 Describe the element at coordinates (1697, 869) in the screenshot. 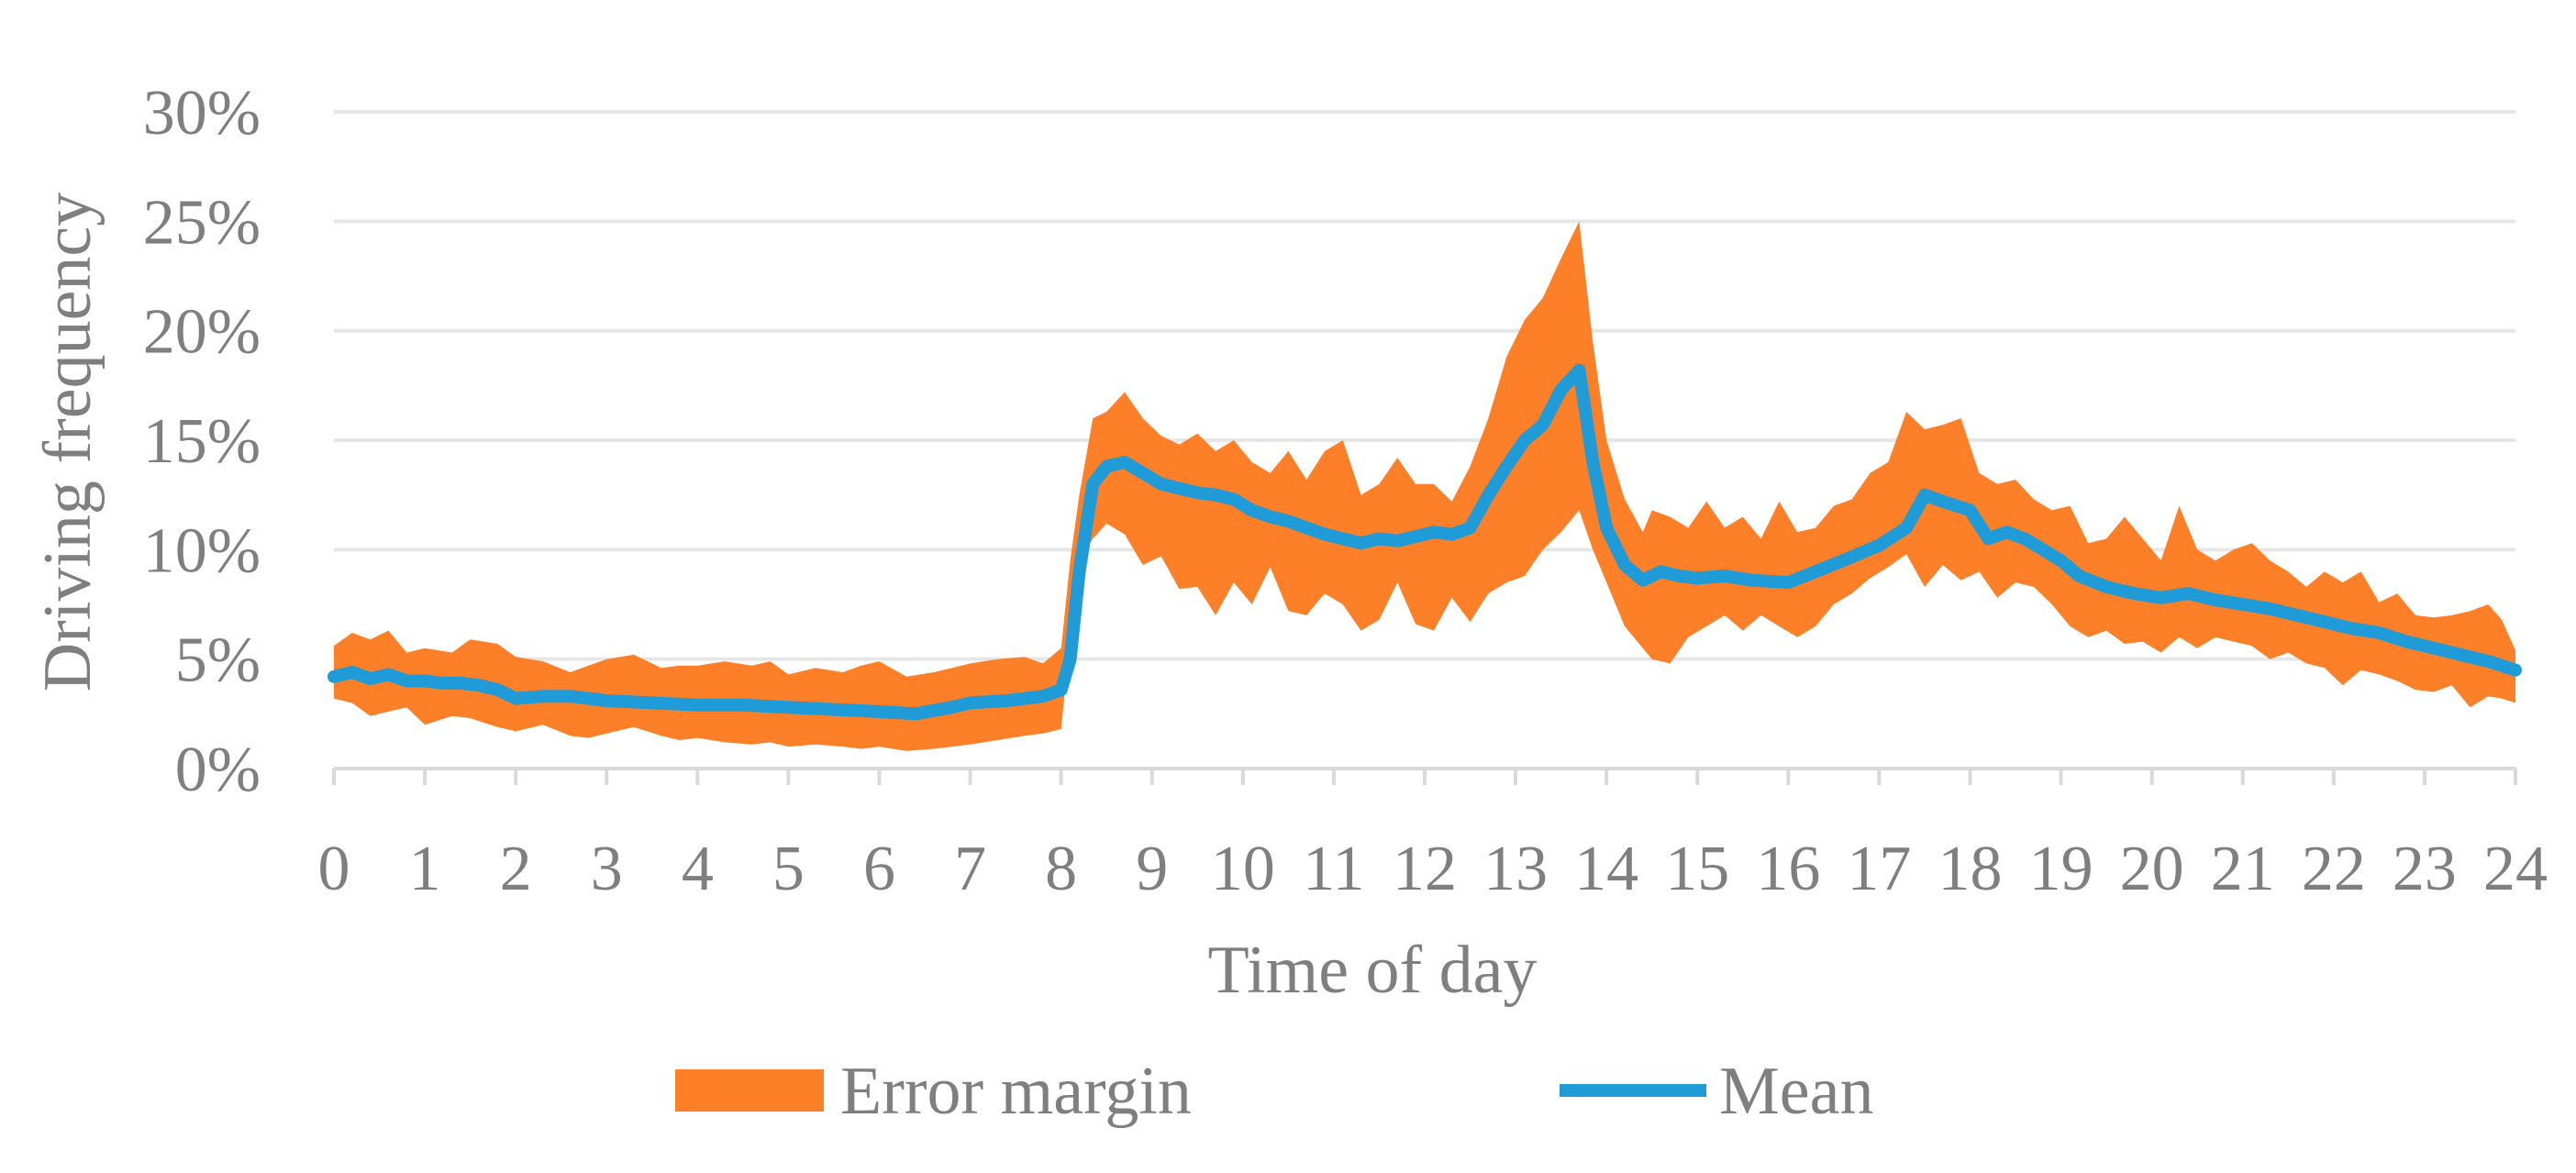

I see `x-tick-label: 15` at that location.